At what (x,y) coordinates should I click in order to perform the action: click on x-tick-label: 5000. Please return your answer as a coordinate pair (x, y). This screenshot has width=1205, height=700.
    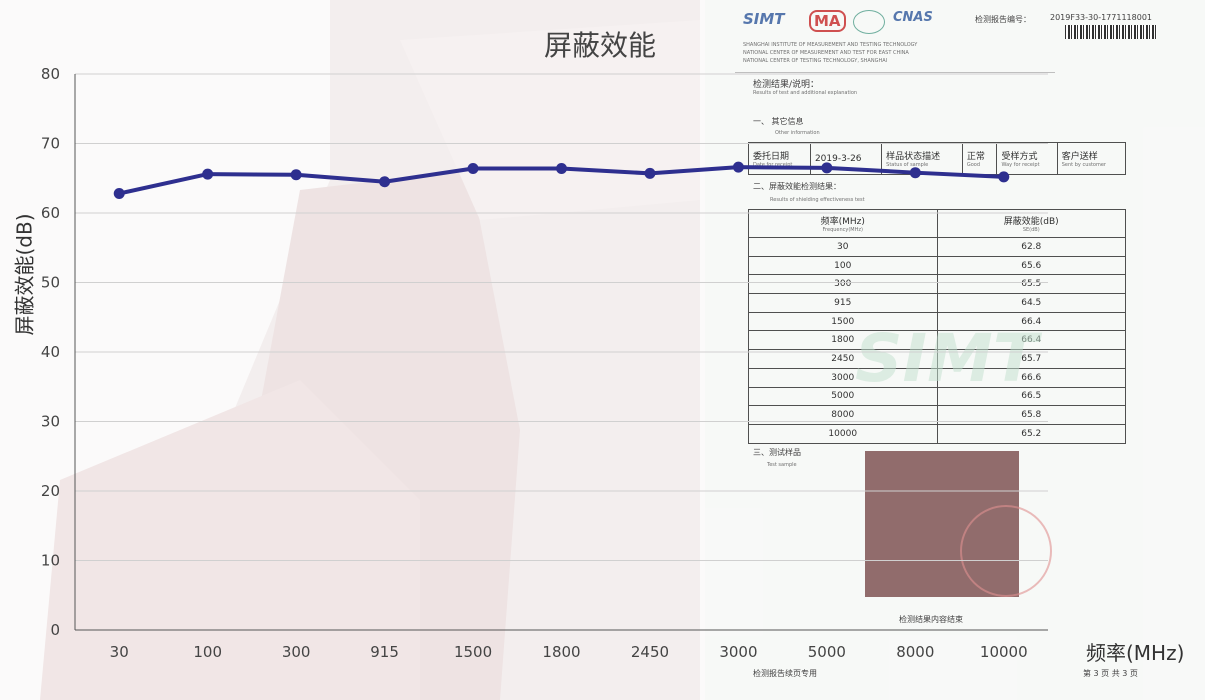
    Looking at the image, I should click on (827, 652).